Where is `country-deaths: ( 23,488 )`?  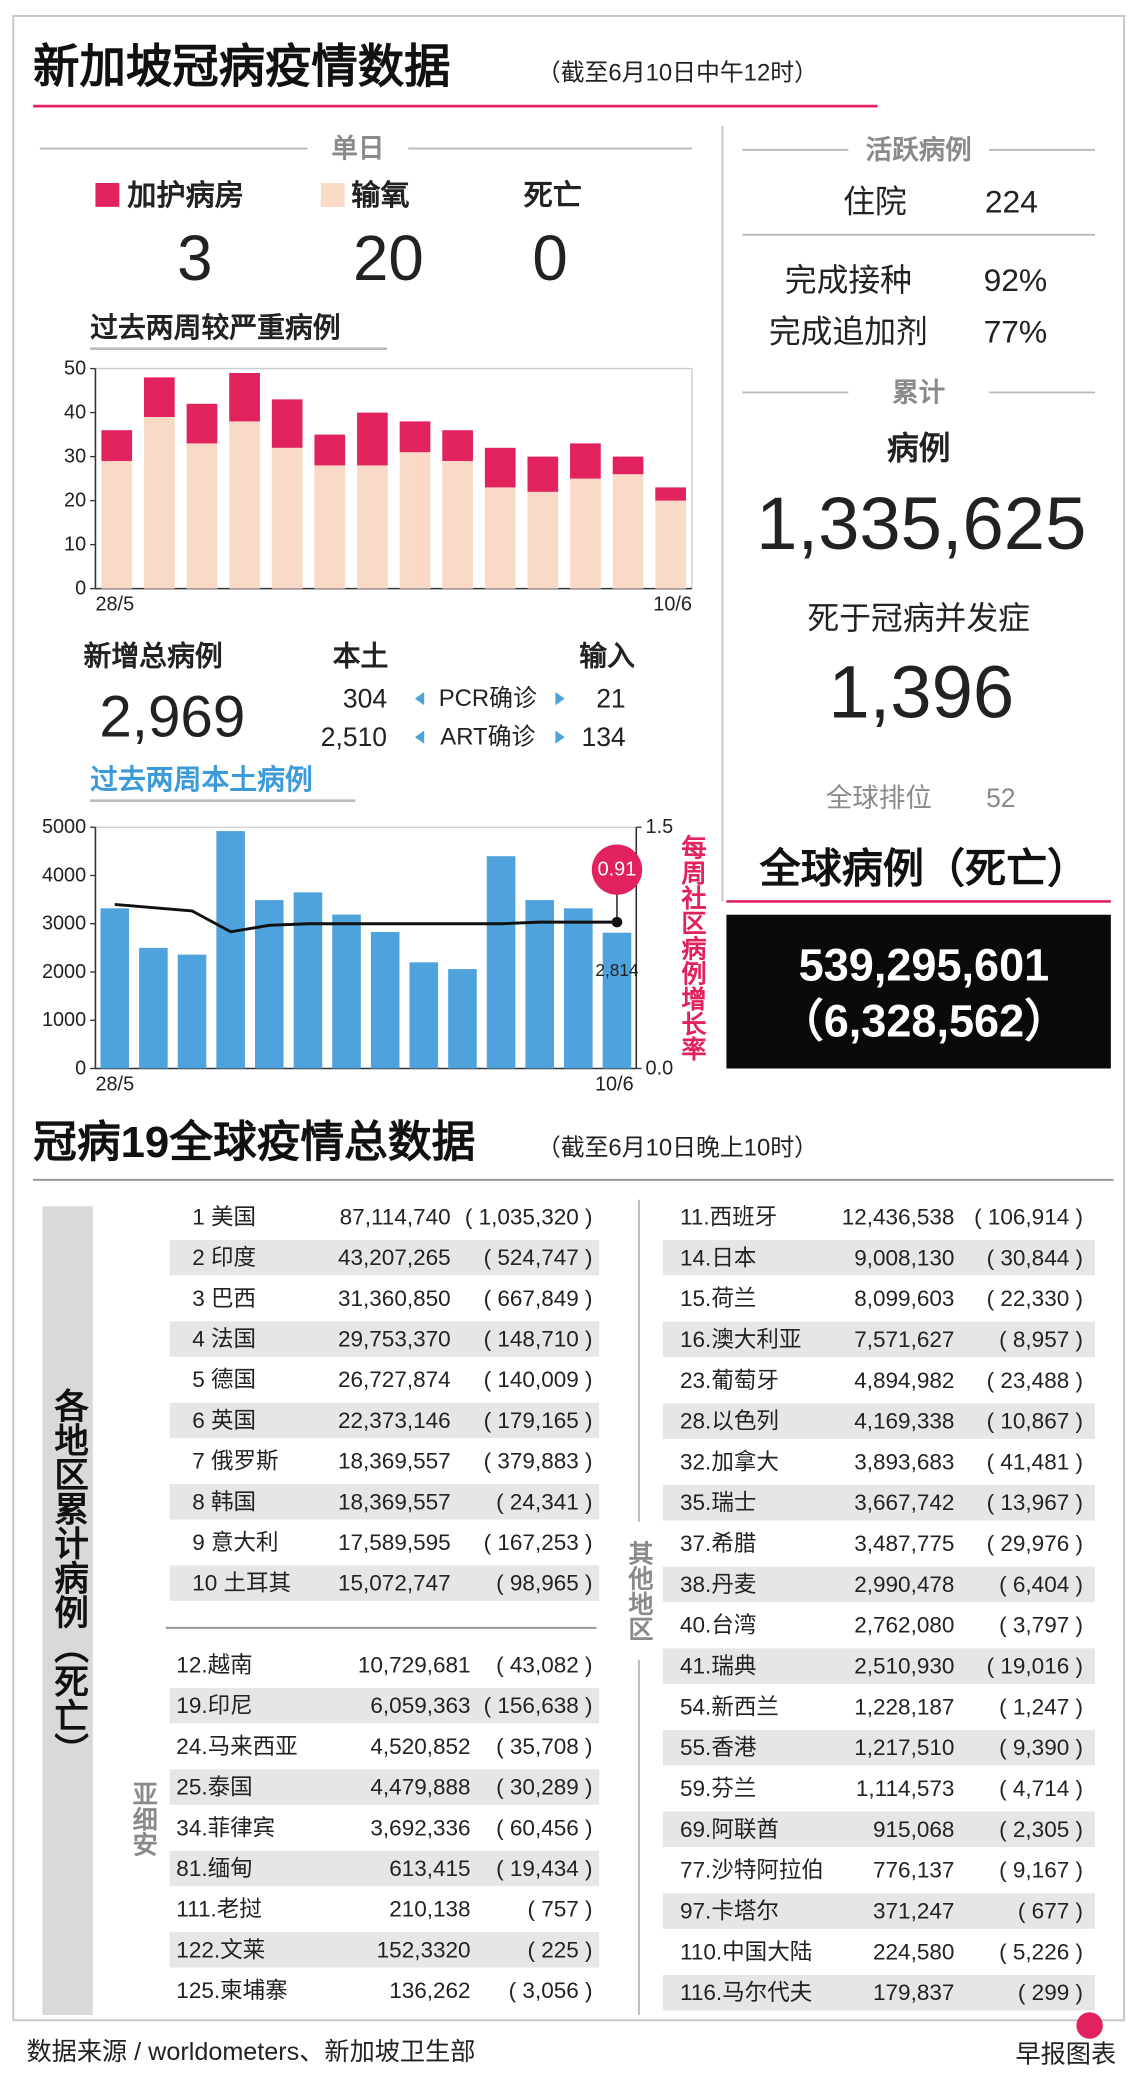
country-deaths: ( 23,488 ) is located at coordinates (1035, 1380).